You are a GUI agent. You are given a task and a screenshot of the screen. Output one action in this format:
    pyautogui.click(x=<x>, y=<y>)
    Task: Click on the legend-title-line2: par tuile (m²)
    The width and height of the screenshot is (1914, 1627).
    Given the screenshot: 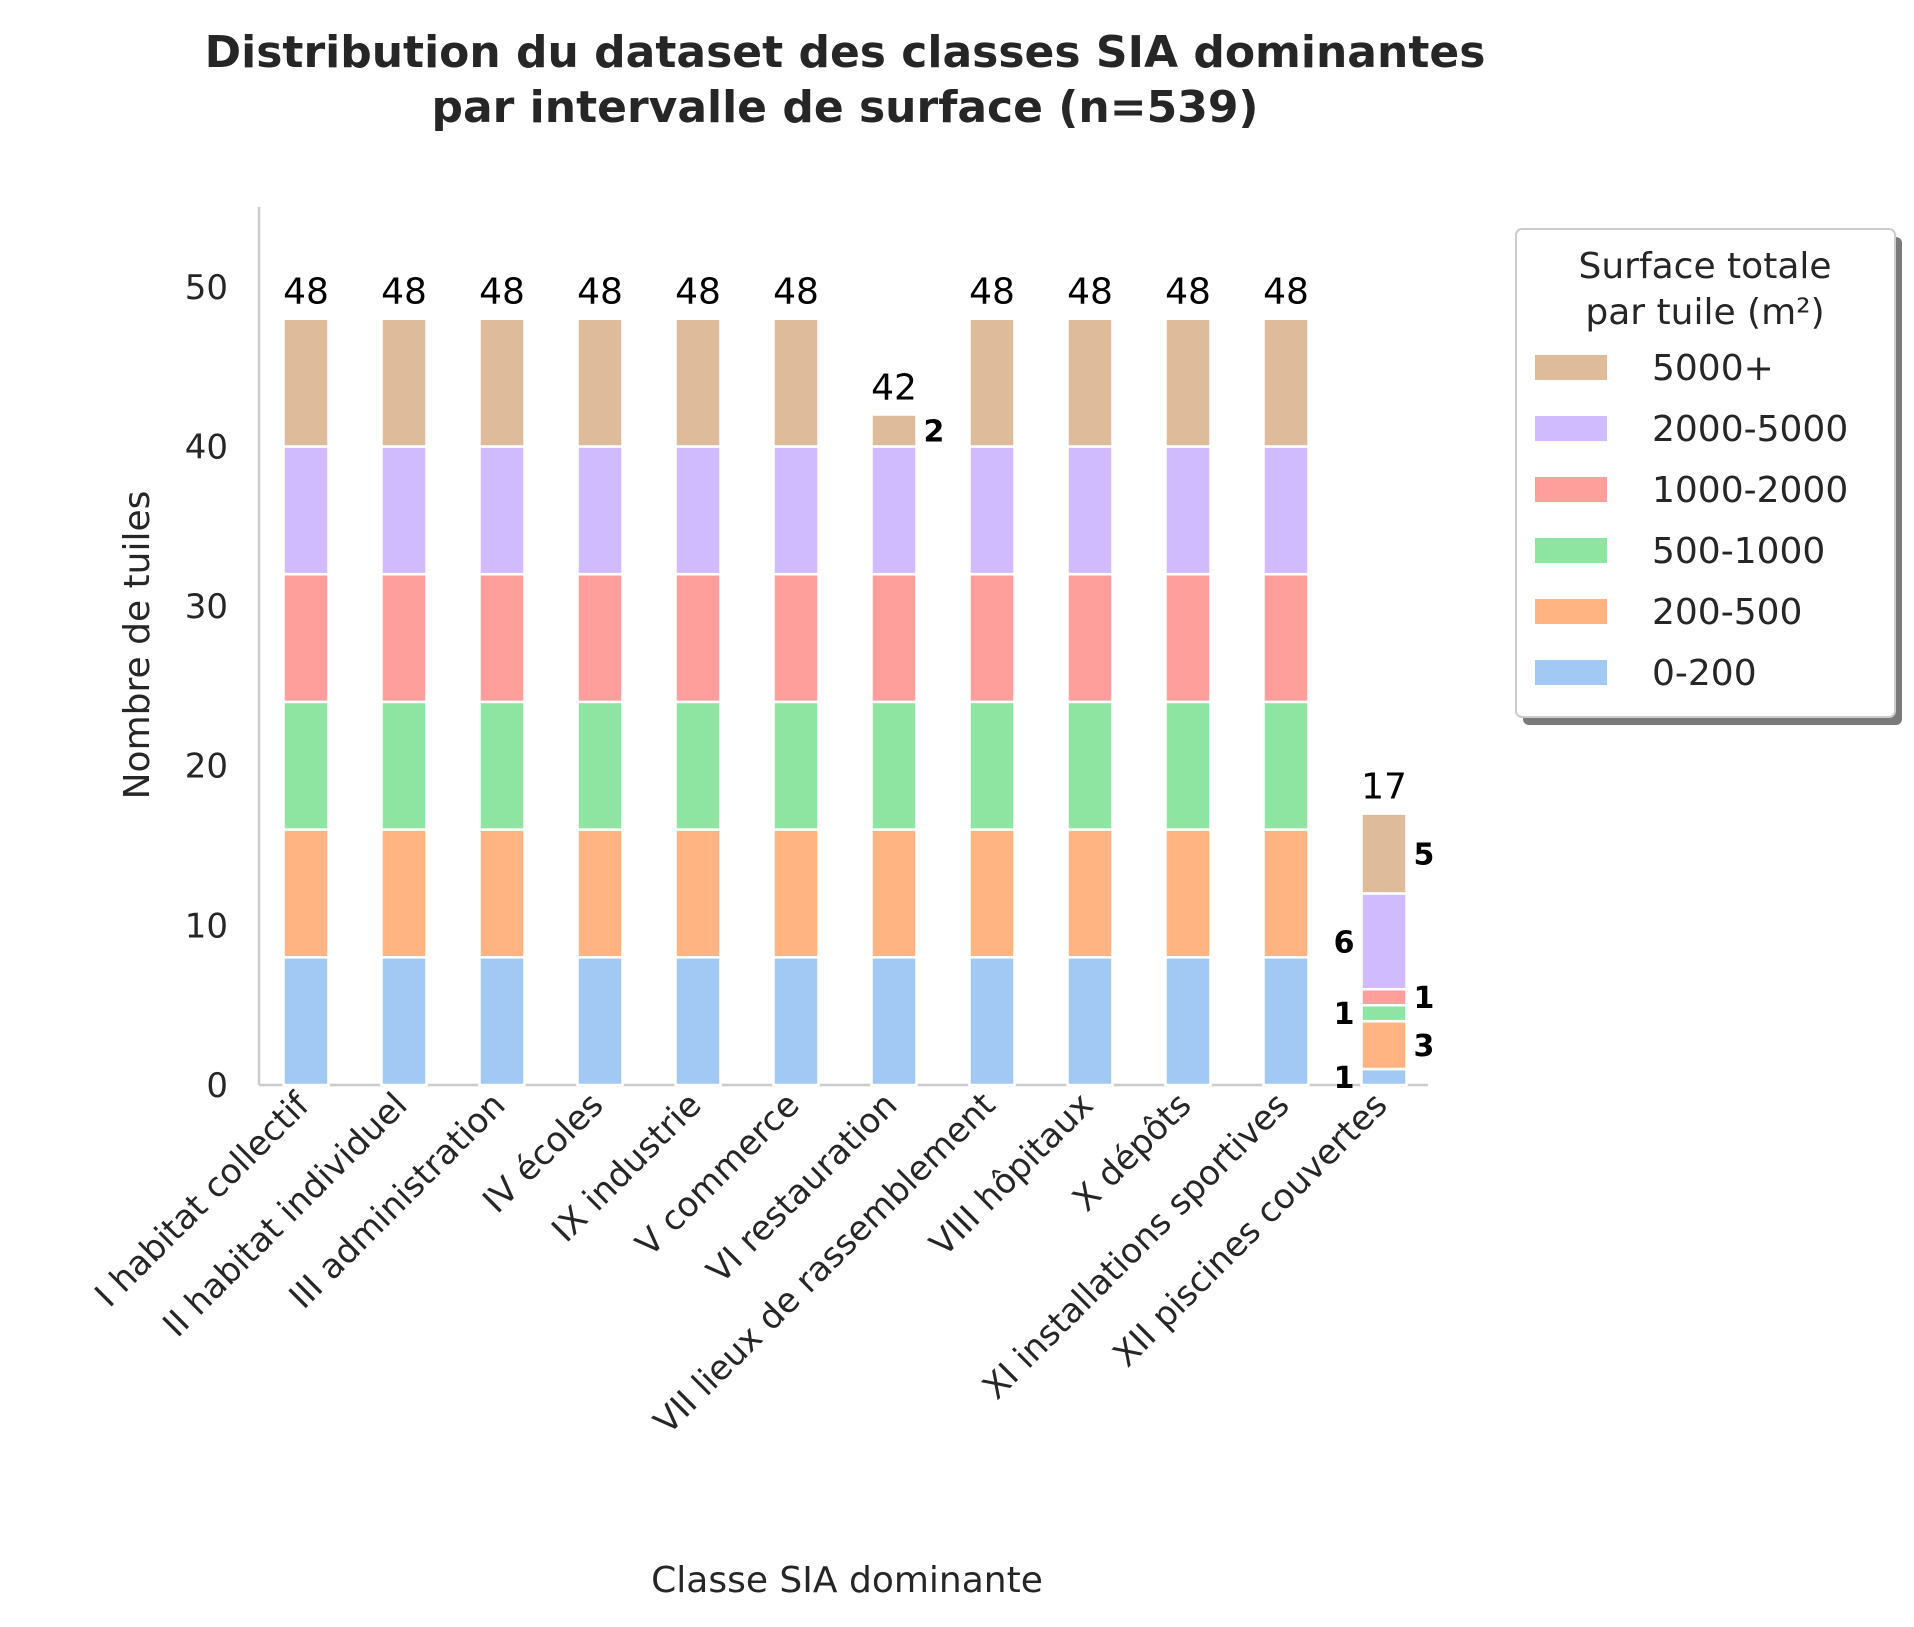 What is the action you would take?
    pyautogui.click(x=1704, y=312)
    